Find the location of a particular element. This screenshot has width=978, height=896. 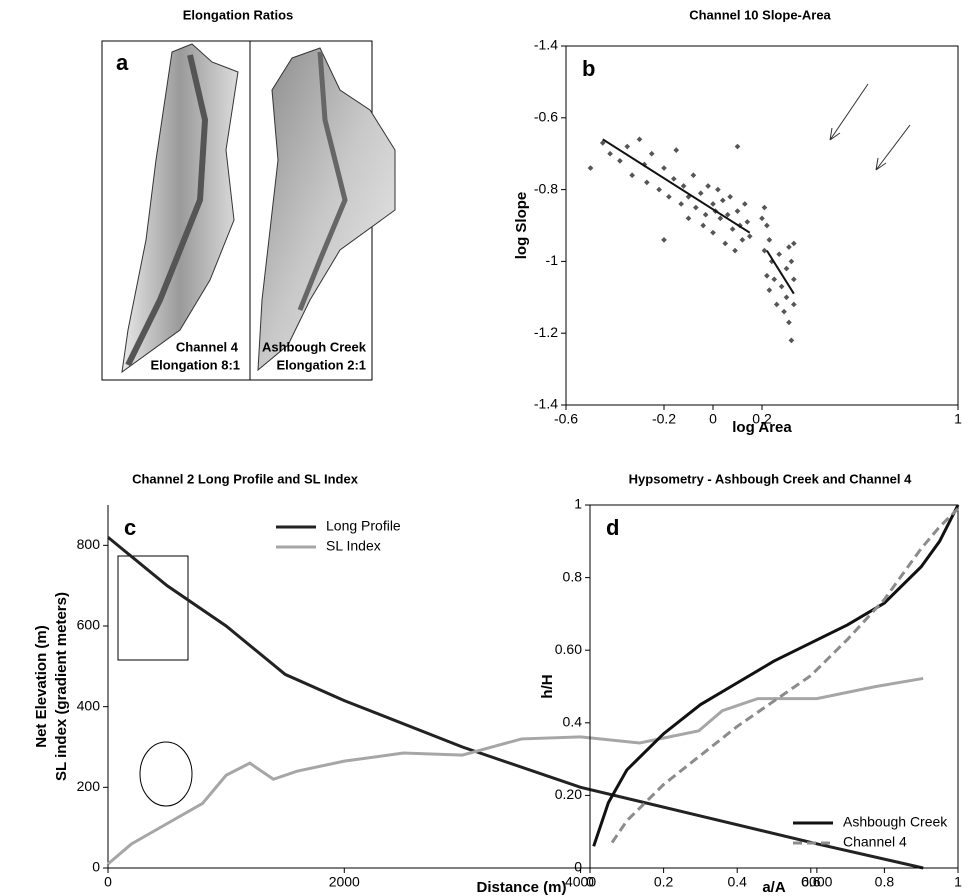

y-tick-label: 600 is located at coordinates (89, 625).